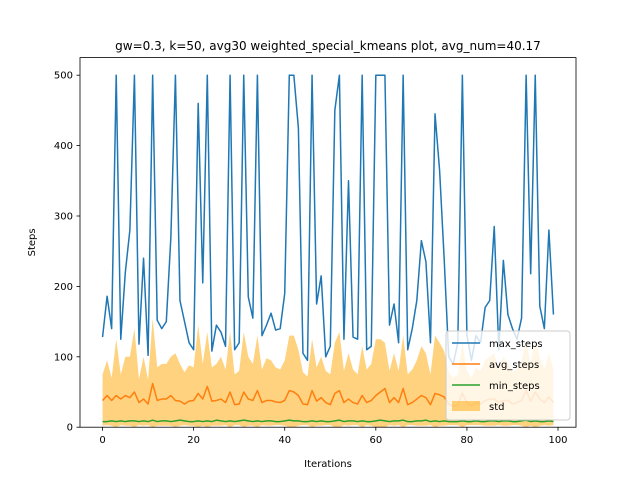 The width and height of the screenshot is (640, 480). I want to click on x-axis-ticks: 0 20 40 60 80 100, so click(333, 436).